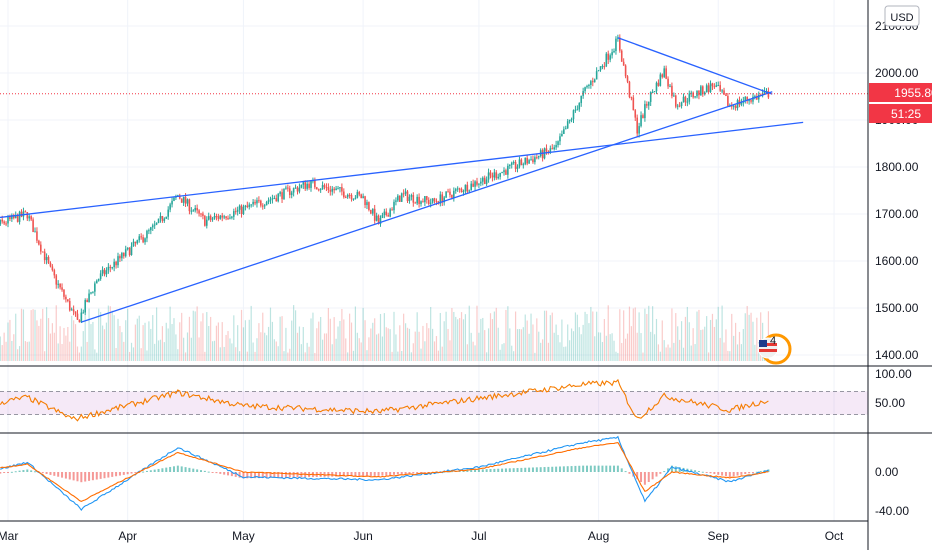 This screenshot has height=550, width=932. Describe the element at coordinates (774, 349) in the screenshot. I see `events-badge: 4` at that location.